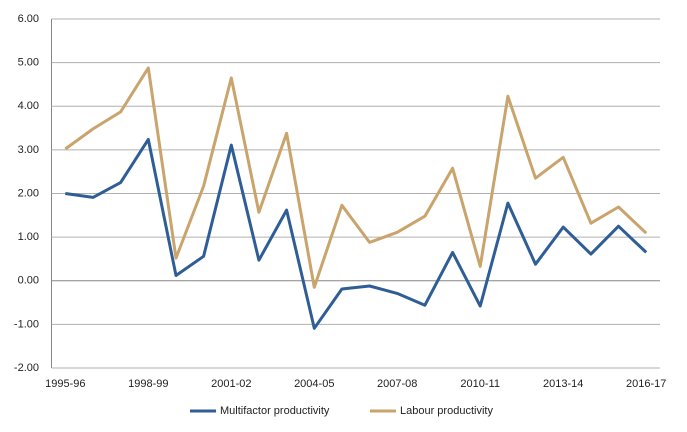 The height and width of the screenshot is (432, 687). Describe the element at coordinates (28, 281) in the screenshot. I see `y-tick-label: 0.00` at that location.